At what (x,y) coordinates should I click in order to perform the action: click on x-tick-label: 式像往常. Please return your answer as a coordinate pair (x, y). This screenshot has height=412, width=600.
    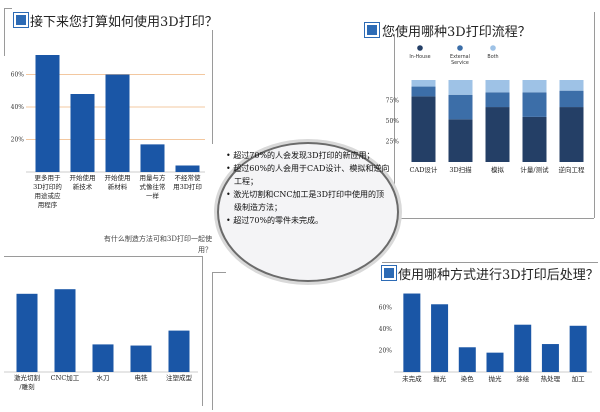
    Looking at the image, I should click on (153, 186).